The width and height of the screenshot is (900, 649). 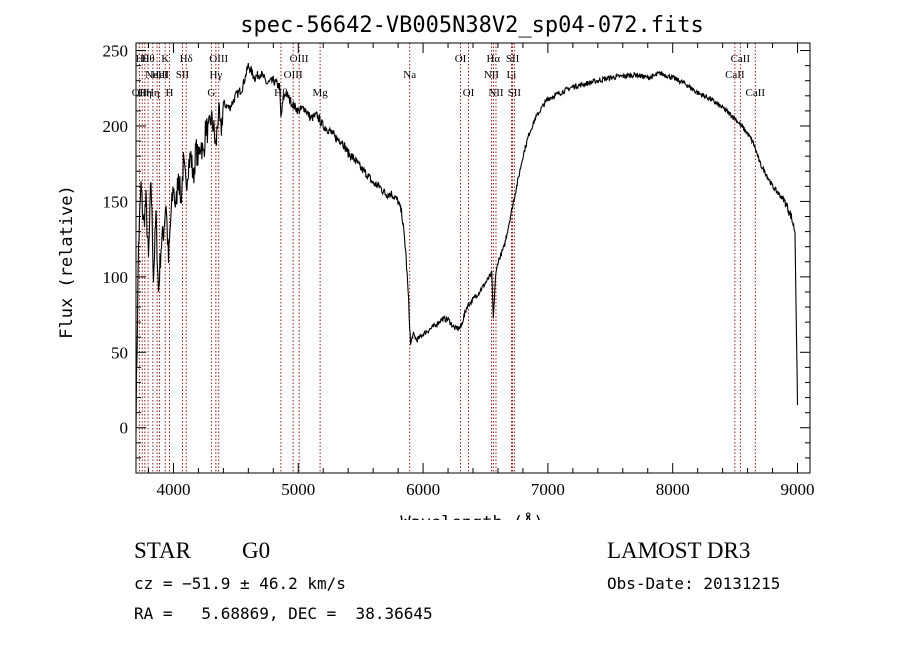 What do you see at coordinates (211, 93) in the screenshot?
I see `line-label-11: G` at bounding box center [211, 93].